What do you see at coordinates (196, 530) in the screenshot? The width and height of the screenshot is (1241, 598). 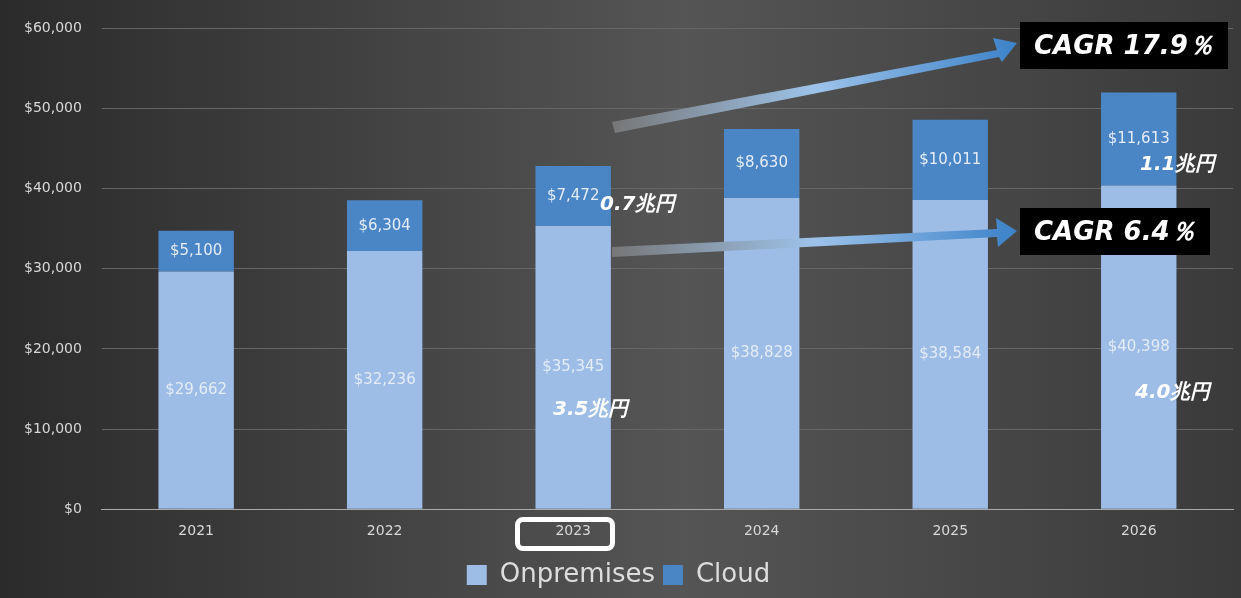 I see `x-tick-label: 2021` at bounding box center [196, 530].